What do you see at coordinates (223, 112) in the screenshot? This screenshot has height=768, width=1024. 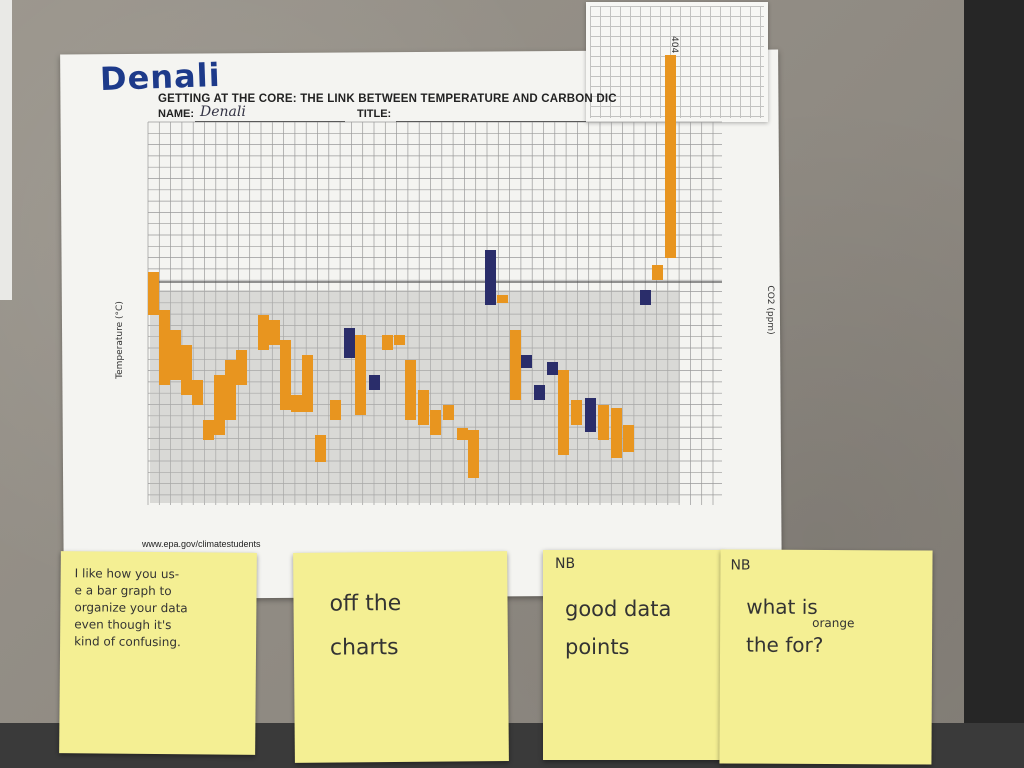 I see `name-value: Denali` at bounding box center [223, 112].